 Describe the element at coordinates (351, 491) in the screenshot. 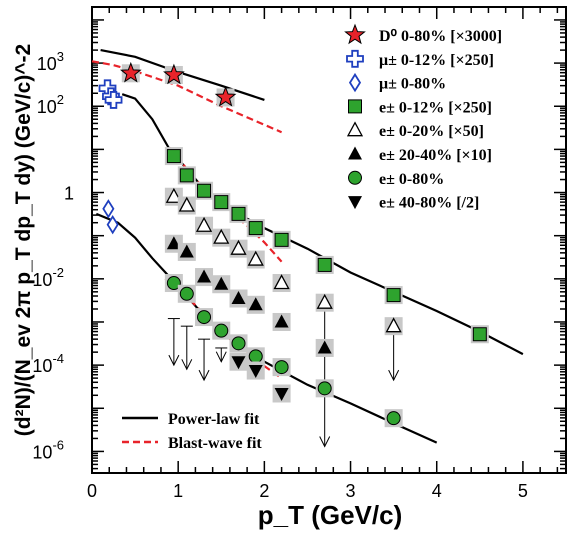

I see `x-tick-label: 3` at that location.